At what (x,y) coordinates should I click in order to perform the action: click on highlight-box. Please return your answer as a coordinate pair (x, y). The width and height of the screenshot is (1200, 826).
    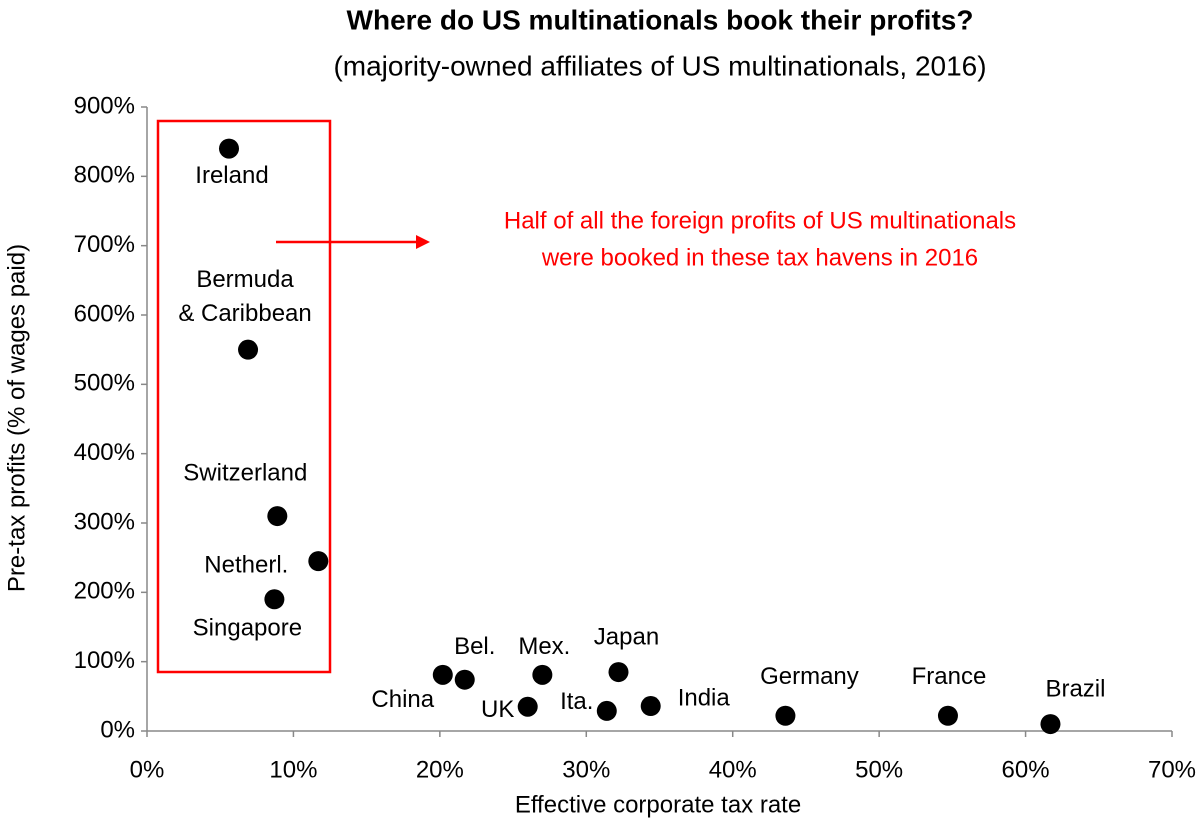
    Looking at the image, I should click on (244, 396).